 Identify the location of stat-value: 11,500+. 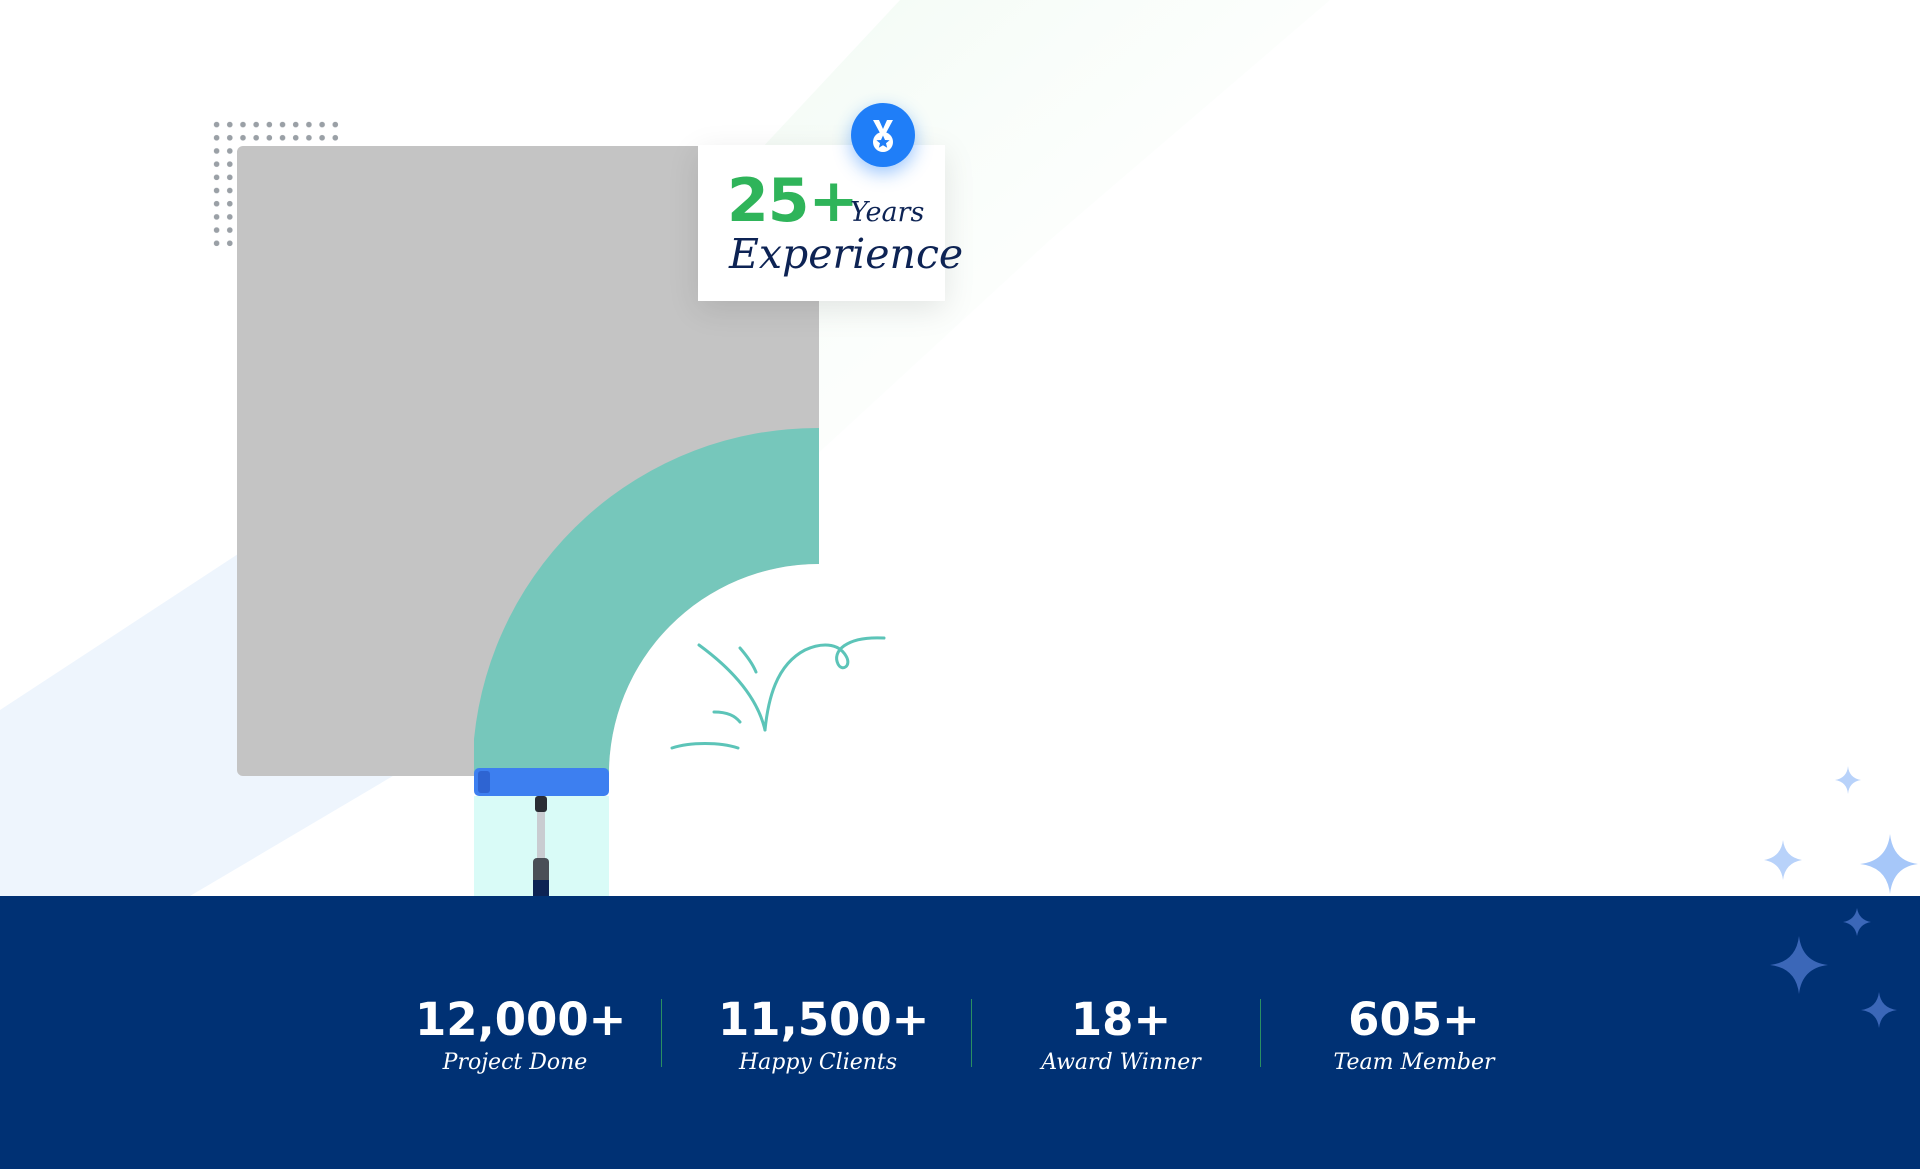
(824, 1019).